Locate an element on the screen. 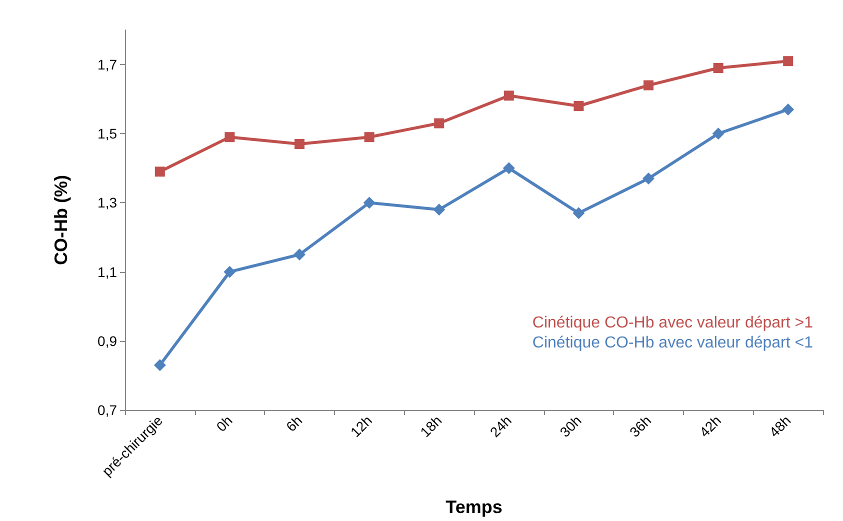  x-tick-label: 12h is located at coordinates (361, 426).